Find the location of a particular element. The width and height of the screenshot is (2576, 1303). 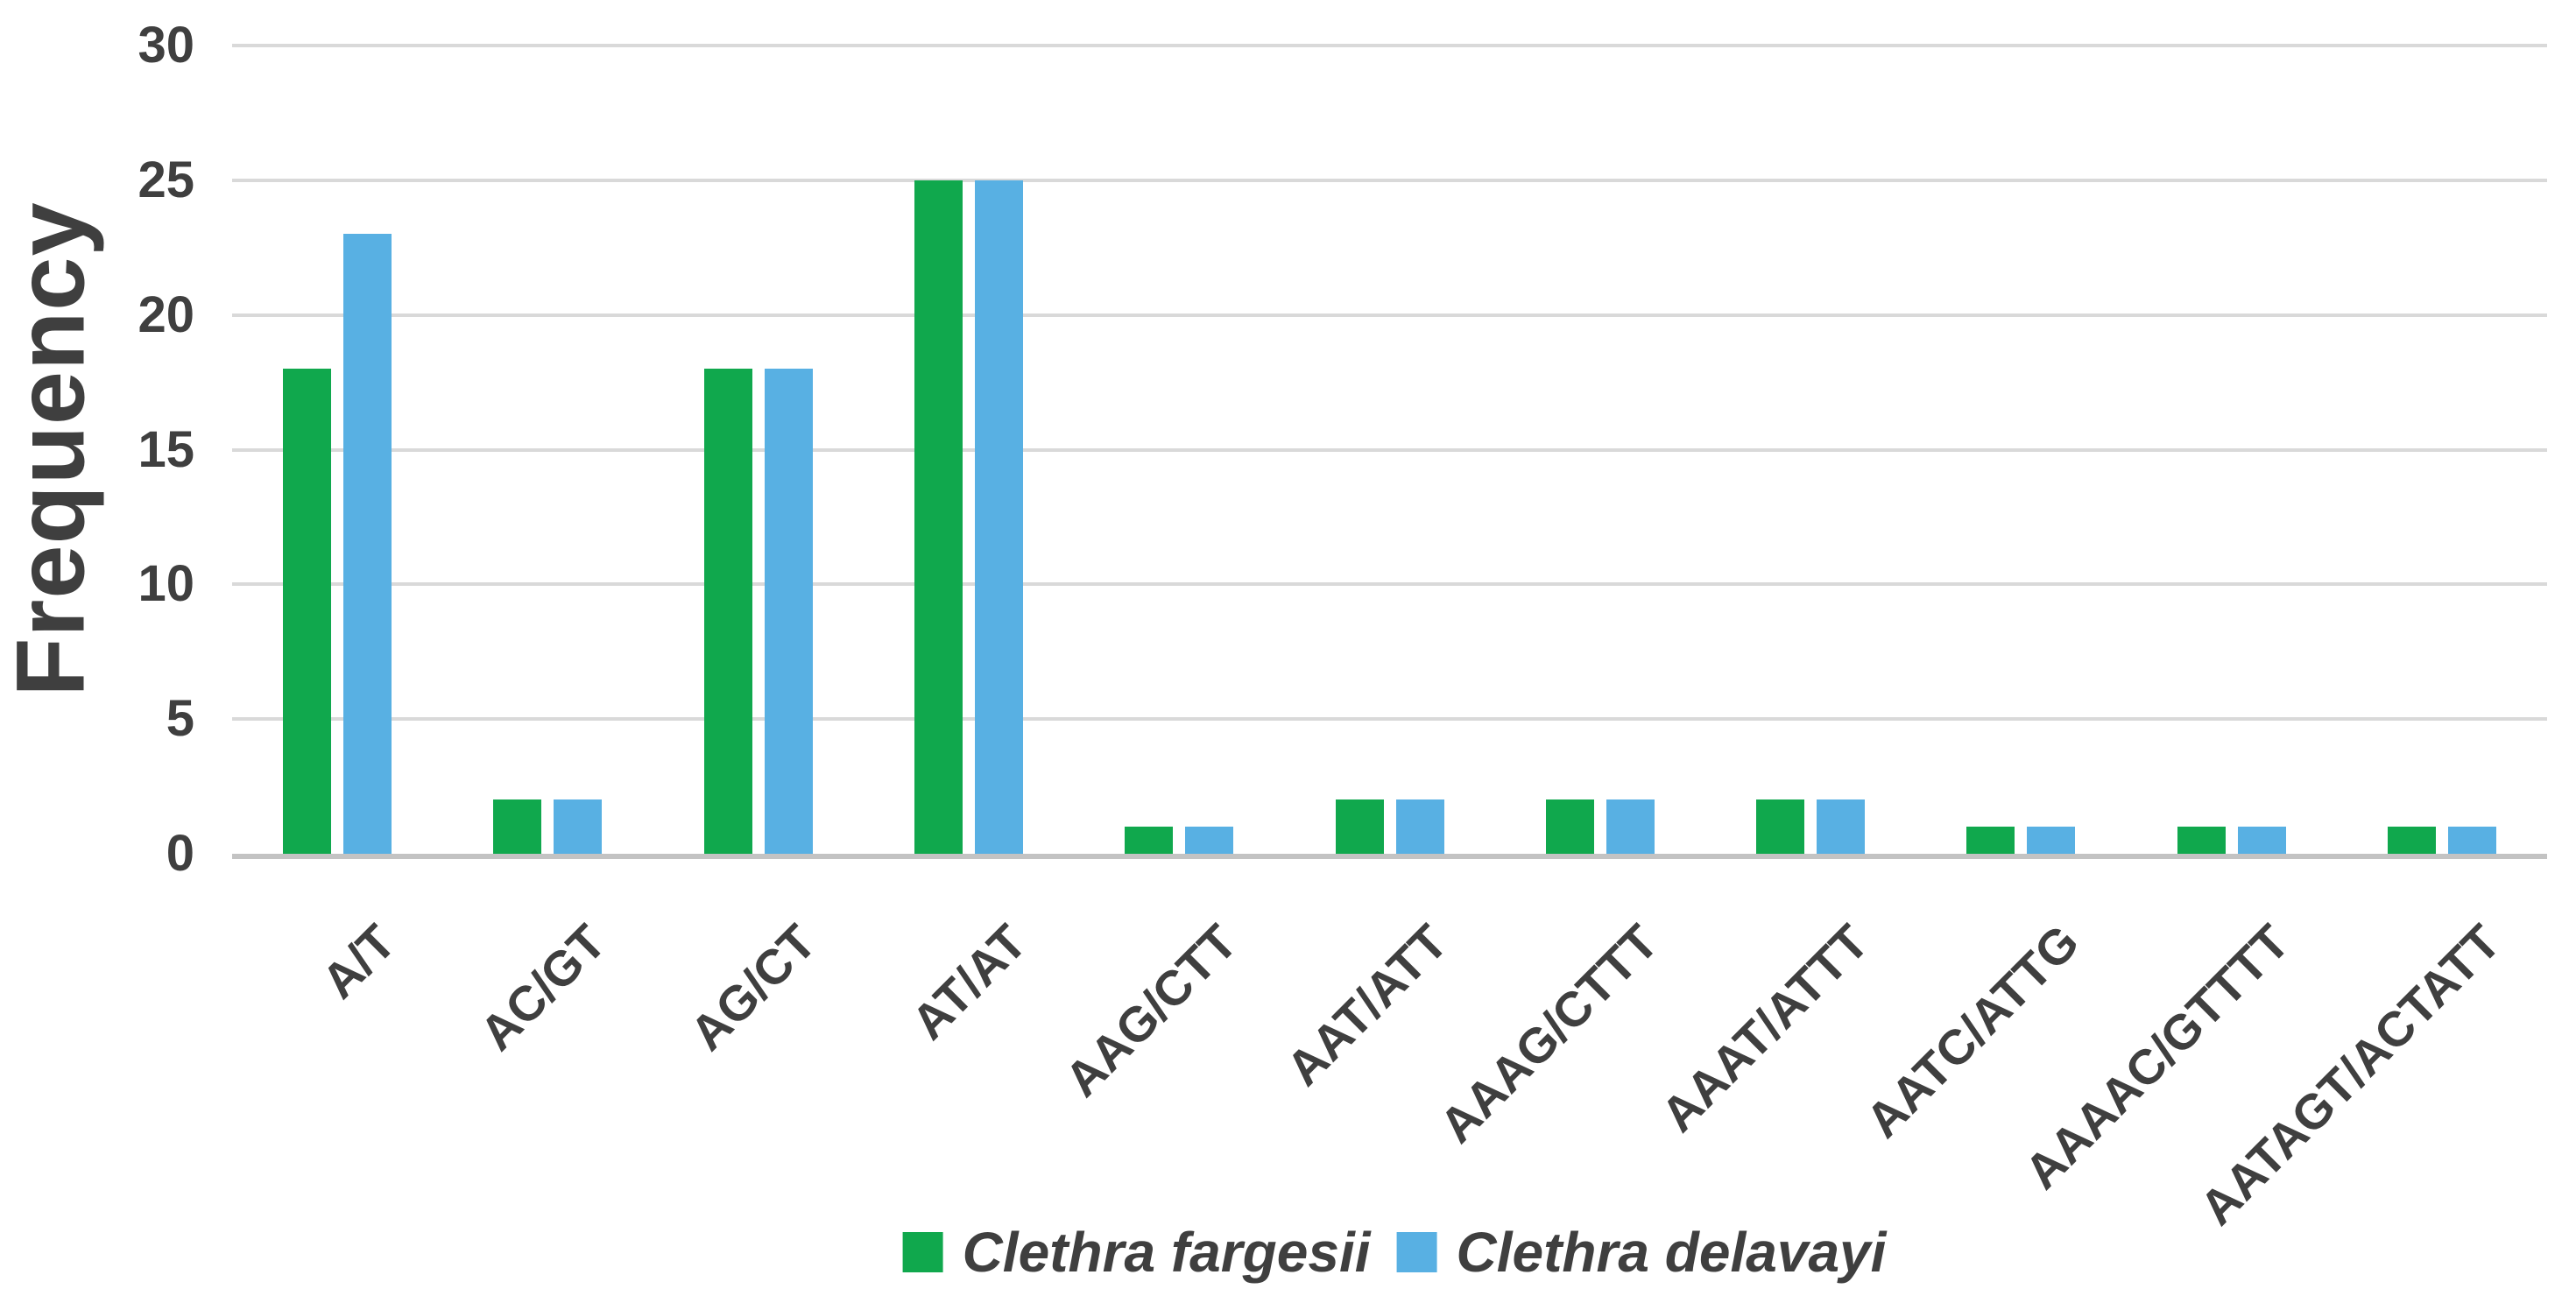

y-tick-label-25: 25 is located at coordinates (166, 179).